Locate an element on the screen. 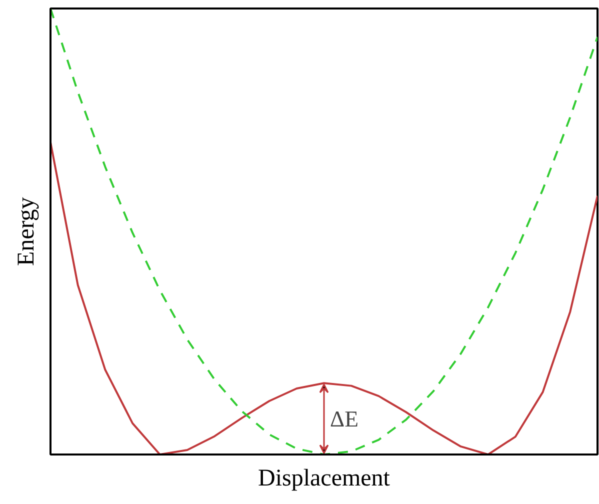 Image resolution: width=599 pixels, height=504 pixels. y-axis-title: Energy is located at coordinates (27, 231).